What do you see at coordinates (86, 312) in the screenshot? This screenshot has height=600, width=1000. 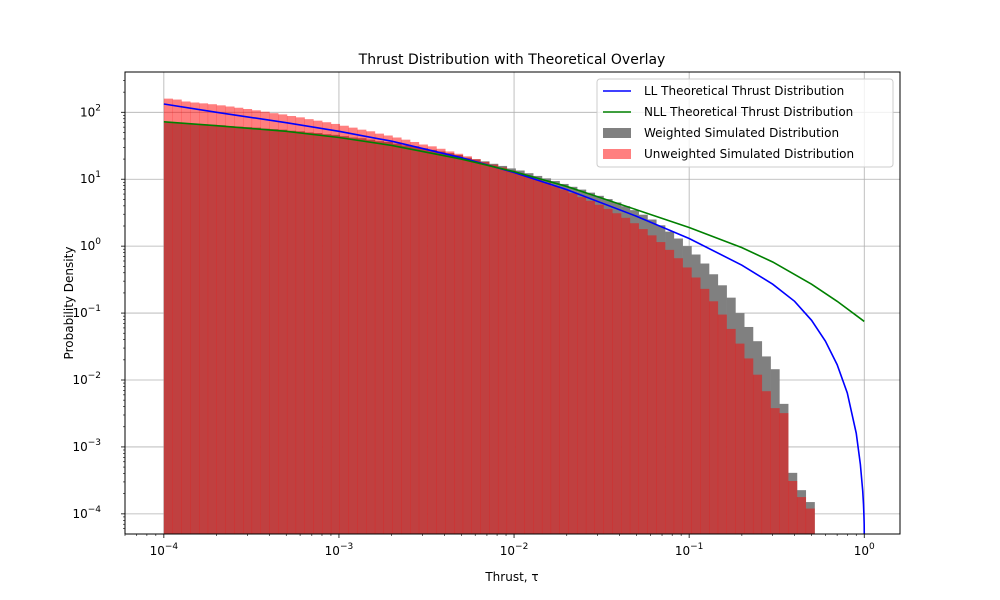 I see `y-tick-label: 10⁻¹` at bounding box center [86, 312].